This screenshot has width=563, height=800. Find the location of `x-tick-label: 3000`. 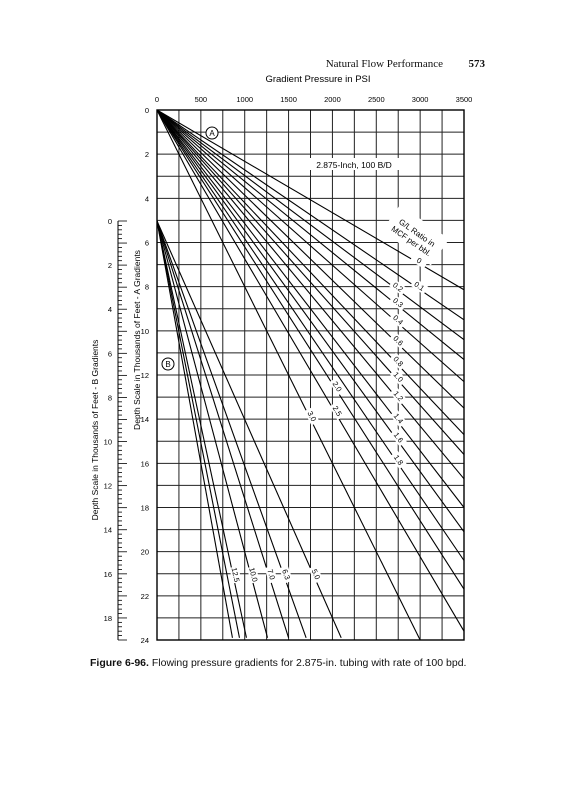

x-tick-label: 3000 is located at coordinates (420, 99).